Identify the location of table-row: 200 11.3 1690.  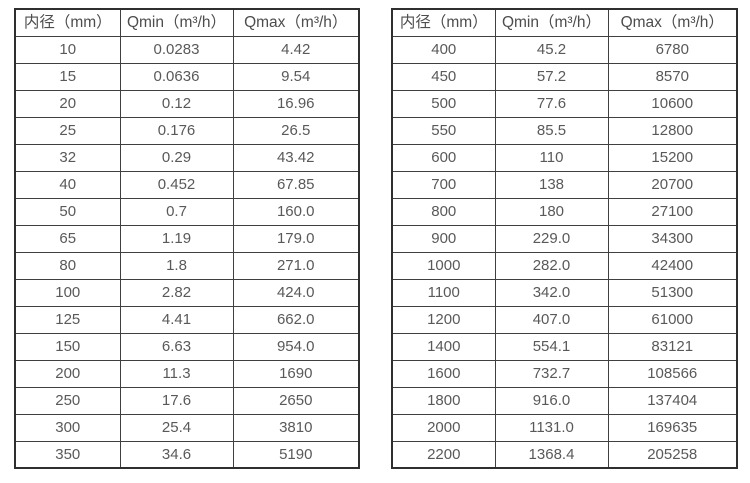
(187, 373).